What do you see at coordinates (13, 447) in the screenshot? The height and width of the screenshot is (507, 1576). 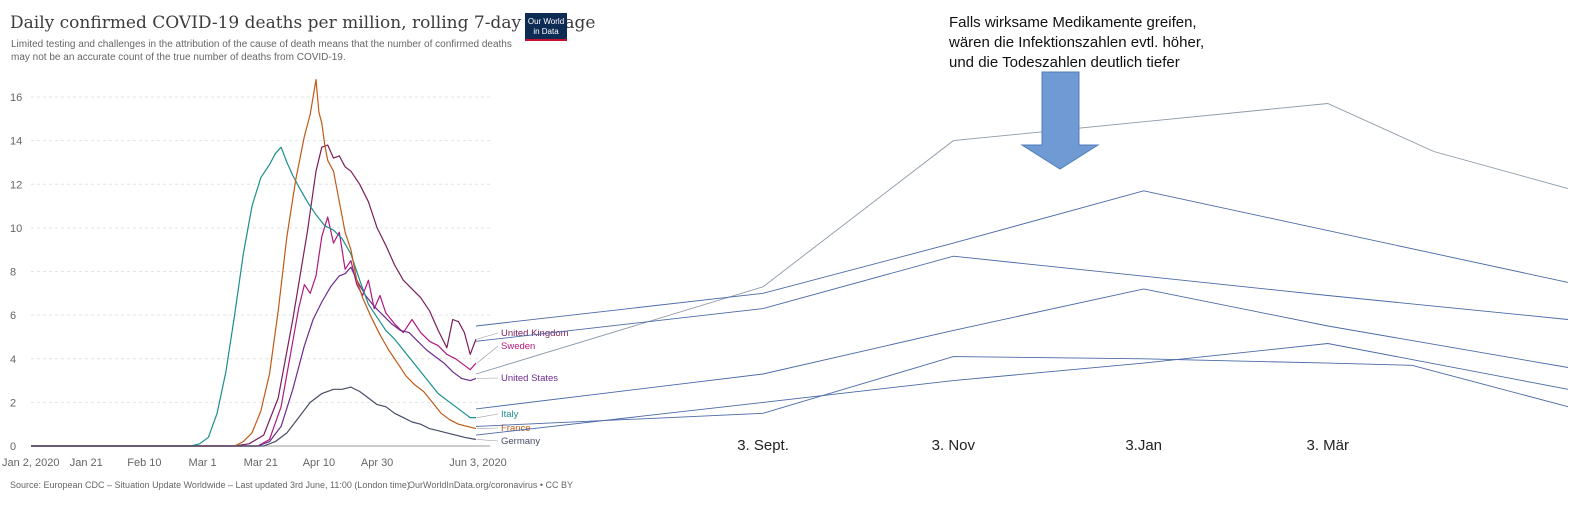 I see `y-tick-label-0: 0` at bounding box center [13, 447].